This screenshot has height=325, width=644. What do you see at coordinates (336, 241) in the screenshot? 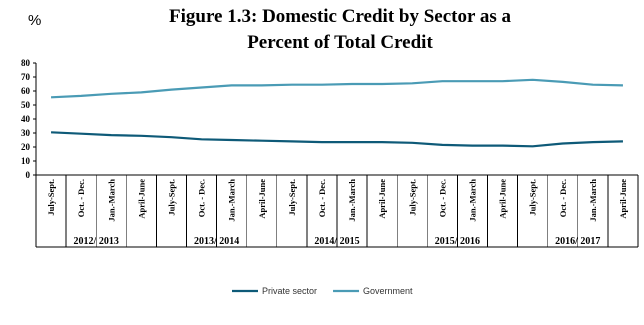
I see `x-group-label: 2014/ 2015` at bounding box center [336, 241].